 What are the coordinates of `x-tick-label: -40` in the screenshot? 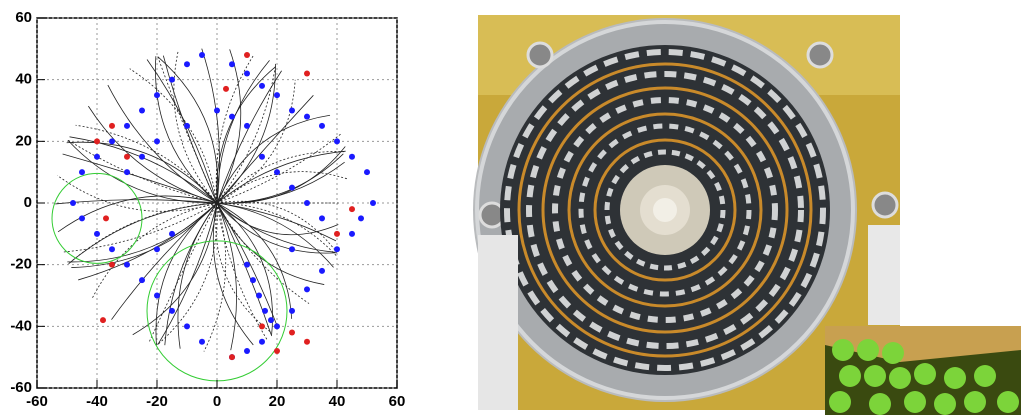 It's located at (97, 401).